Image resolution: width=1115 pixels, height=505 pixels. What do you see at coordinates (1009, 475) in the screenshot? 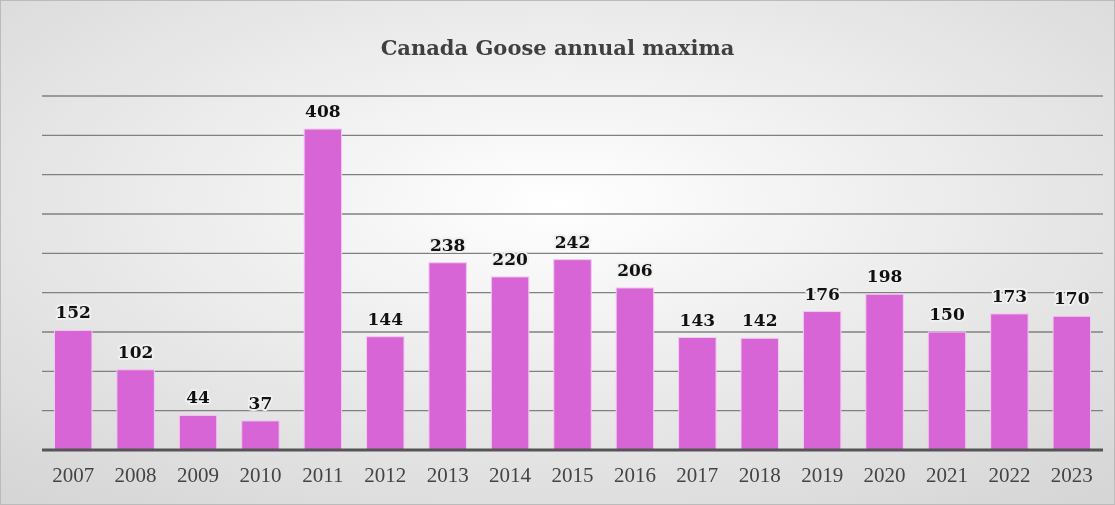
I see `x-tick-label: 2022` at bounding box center [1009, 475].